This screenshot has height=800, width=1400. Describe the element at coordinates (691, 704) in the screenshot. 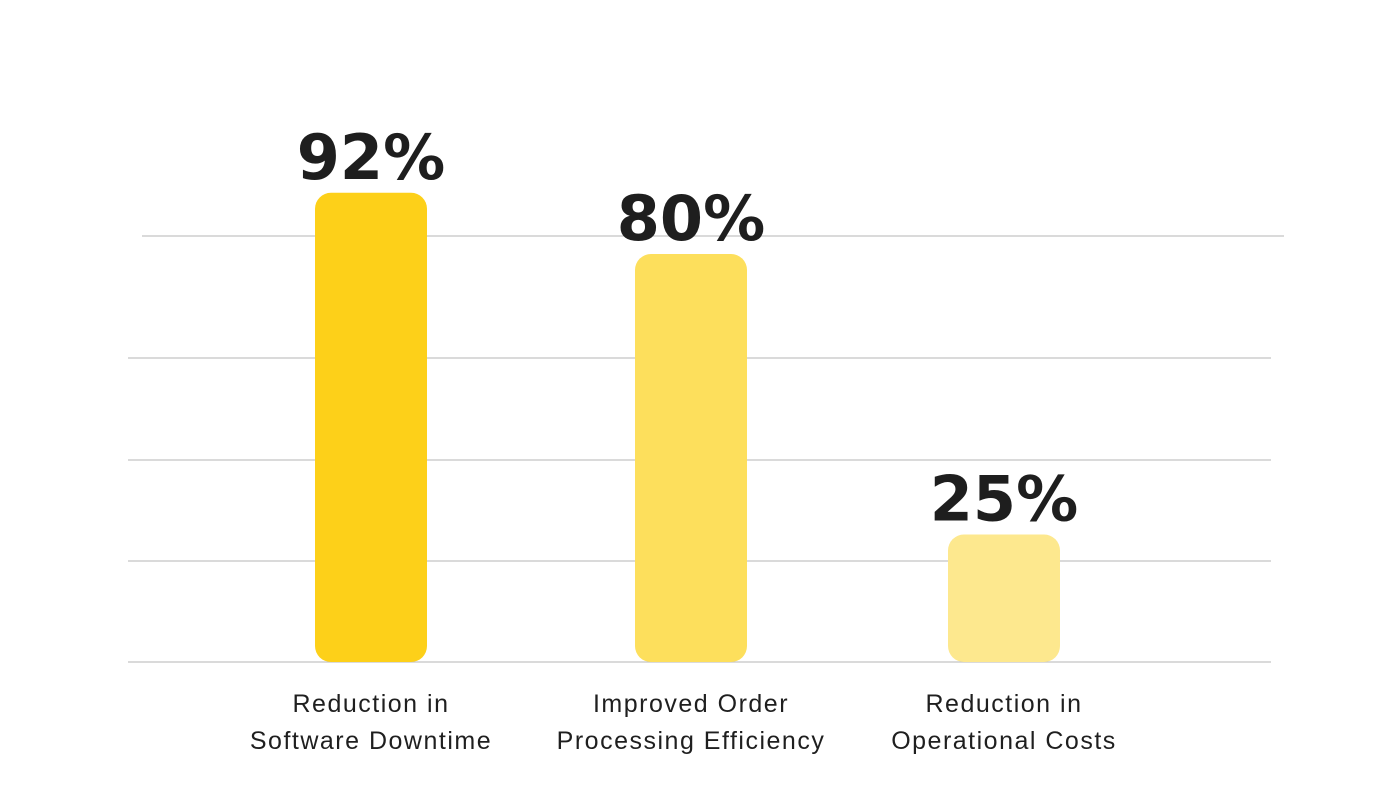

I see `category-label-line: Improved Order` at that location.